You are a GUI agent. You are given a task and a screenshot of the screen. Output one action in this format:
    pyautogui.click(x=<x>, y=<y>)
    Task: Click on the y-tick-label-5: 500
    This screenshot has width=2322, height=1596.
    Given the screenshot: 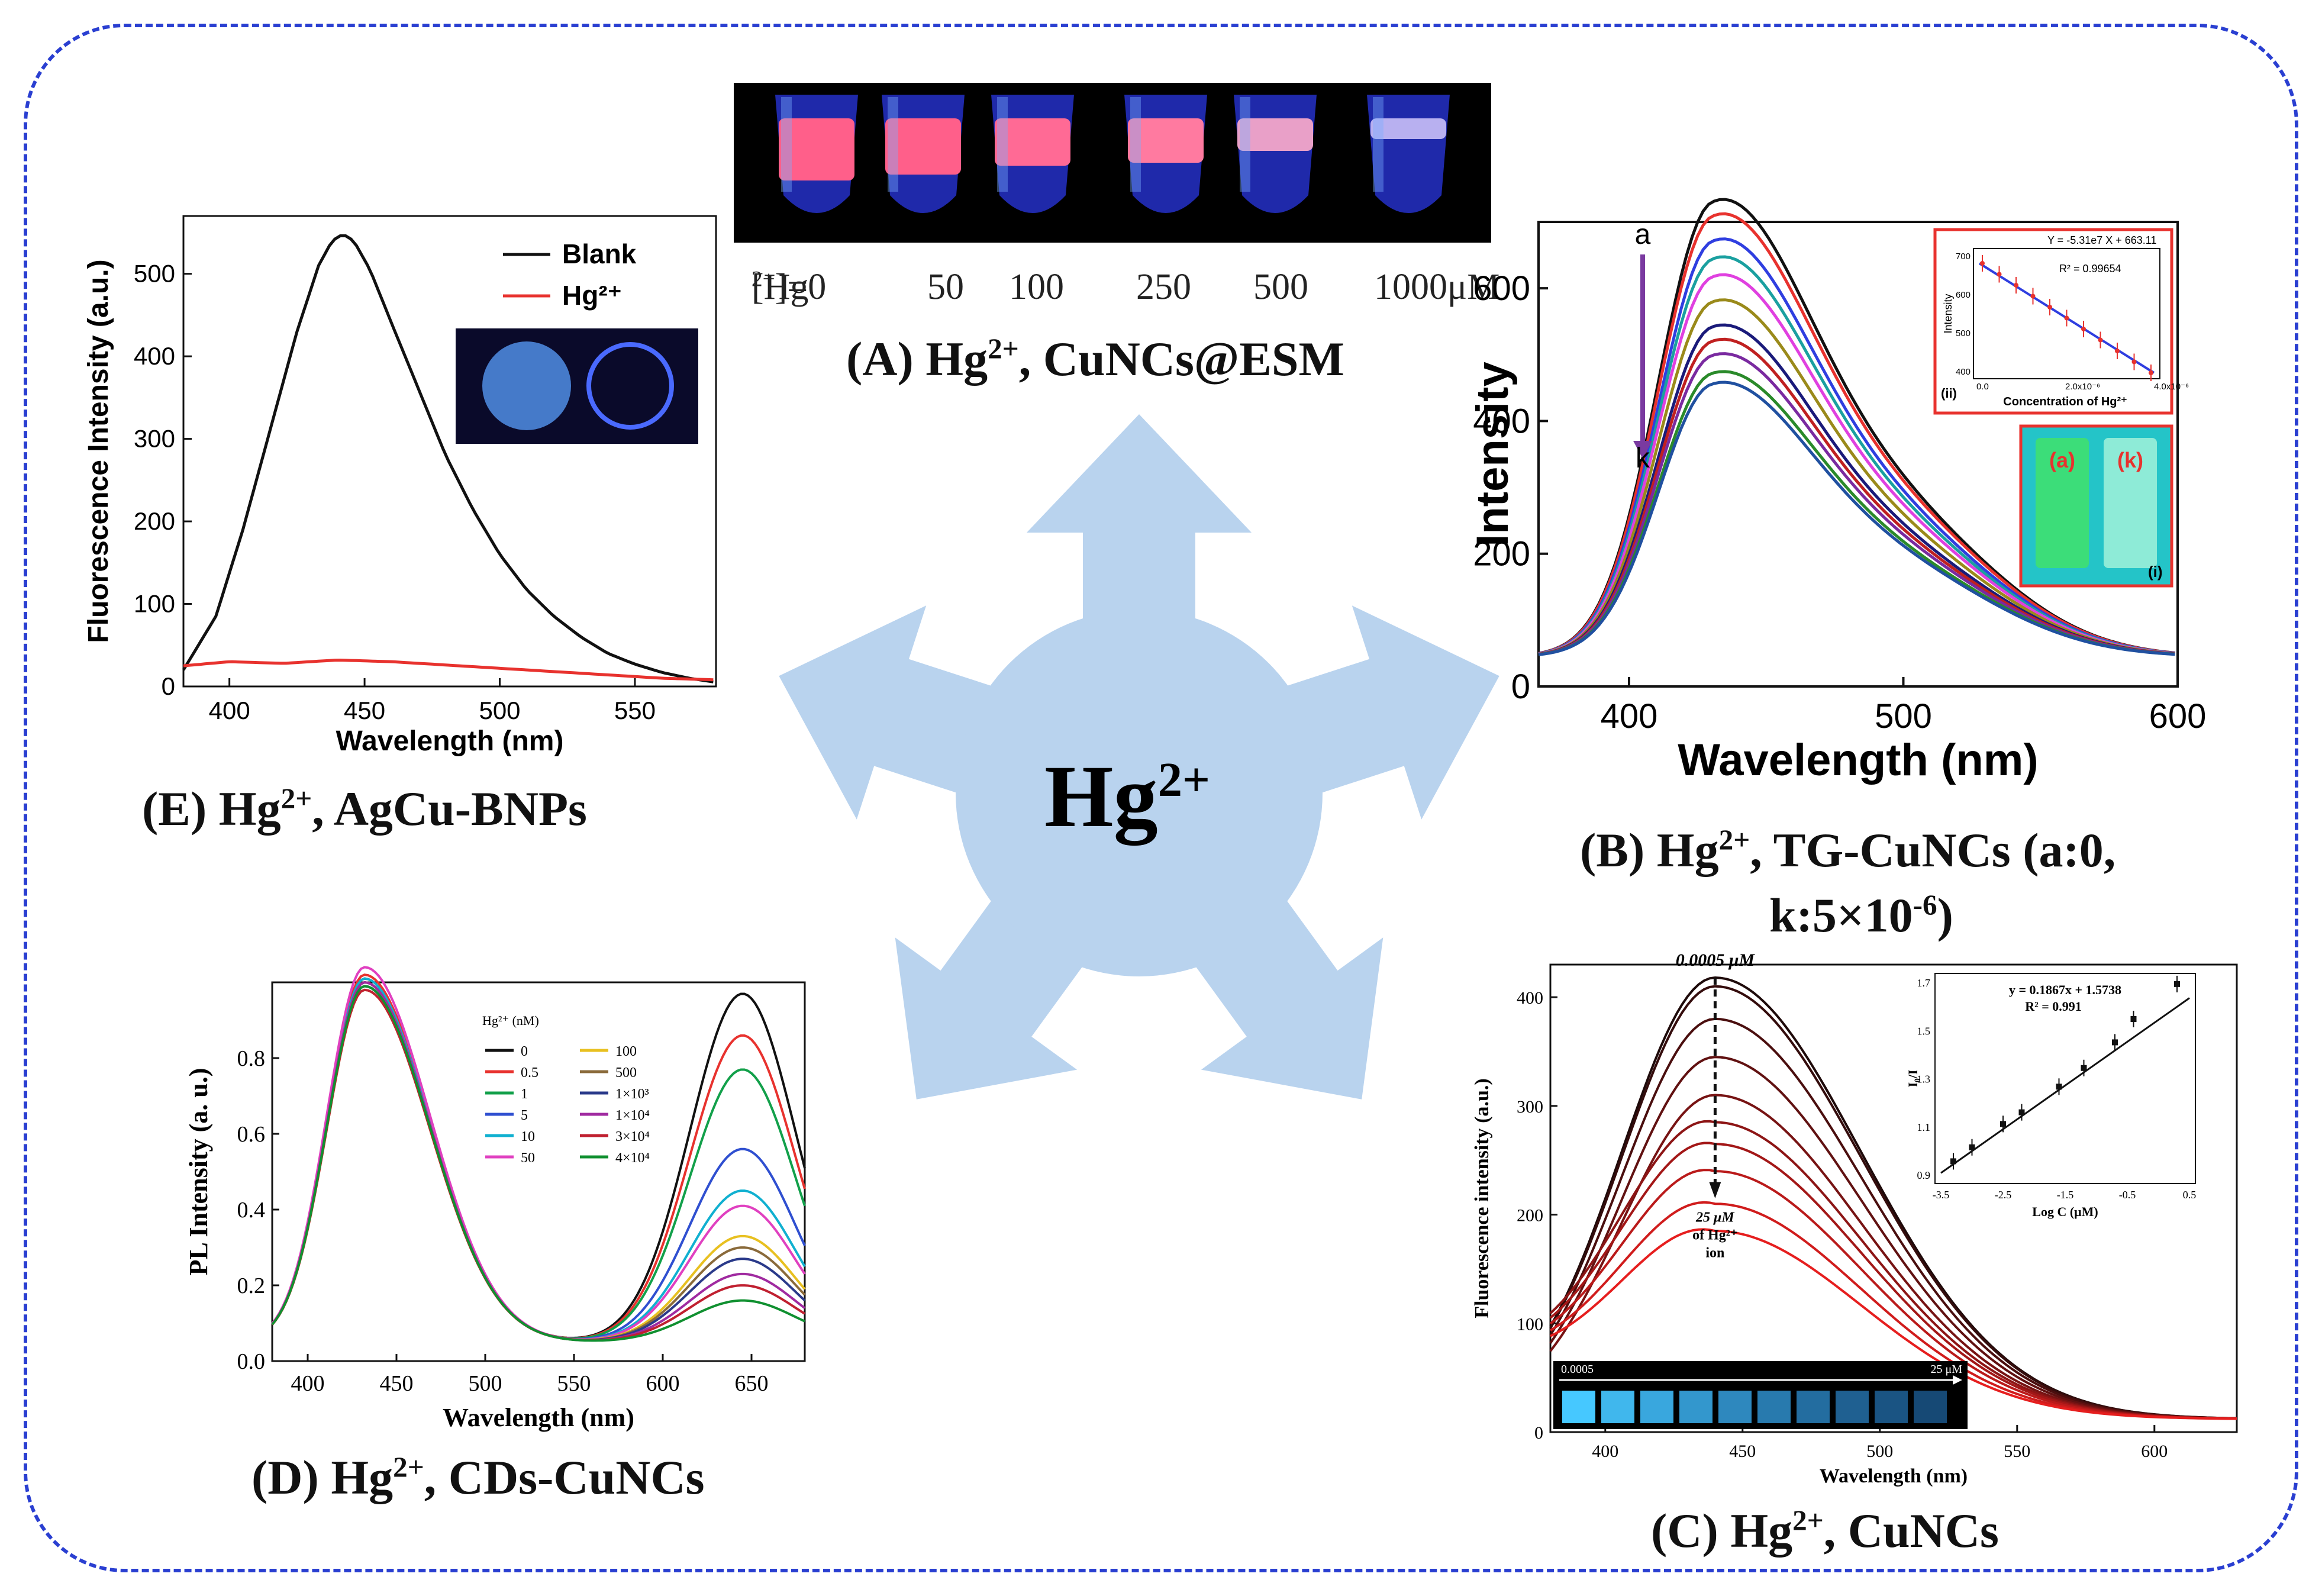 What is the action you would take?
    pyautogui.click(x=154, y=274)
    